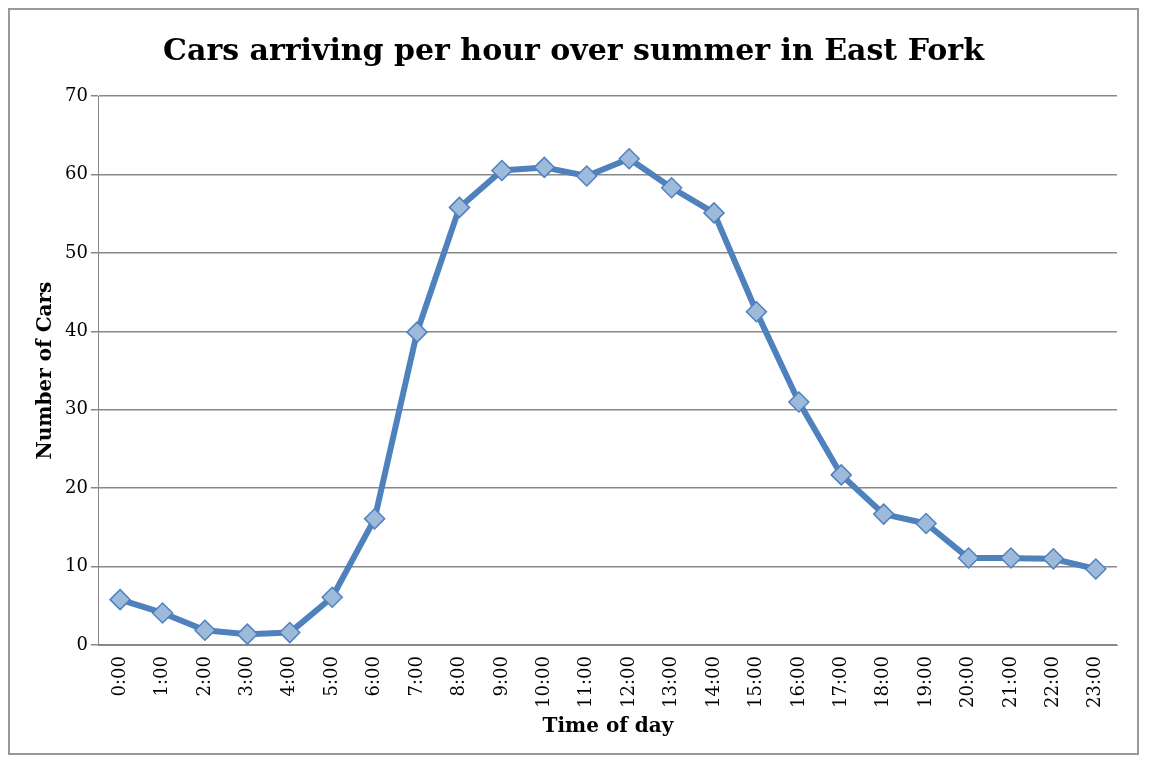 The image size is (1149, 765). I want to click on x-tick-label: 21:00, so click(1009, 682).